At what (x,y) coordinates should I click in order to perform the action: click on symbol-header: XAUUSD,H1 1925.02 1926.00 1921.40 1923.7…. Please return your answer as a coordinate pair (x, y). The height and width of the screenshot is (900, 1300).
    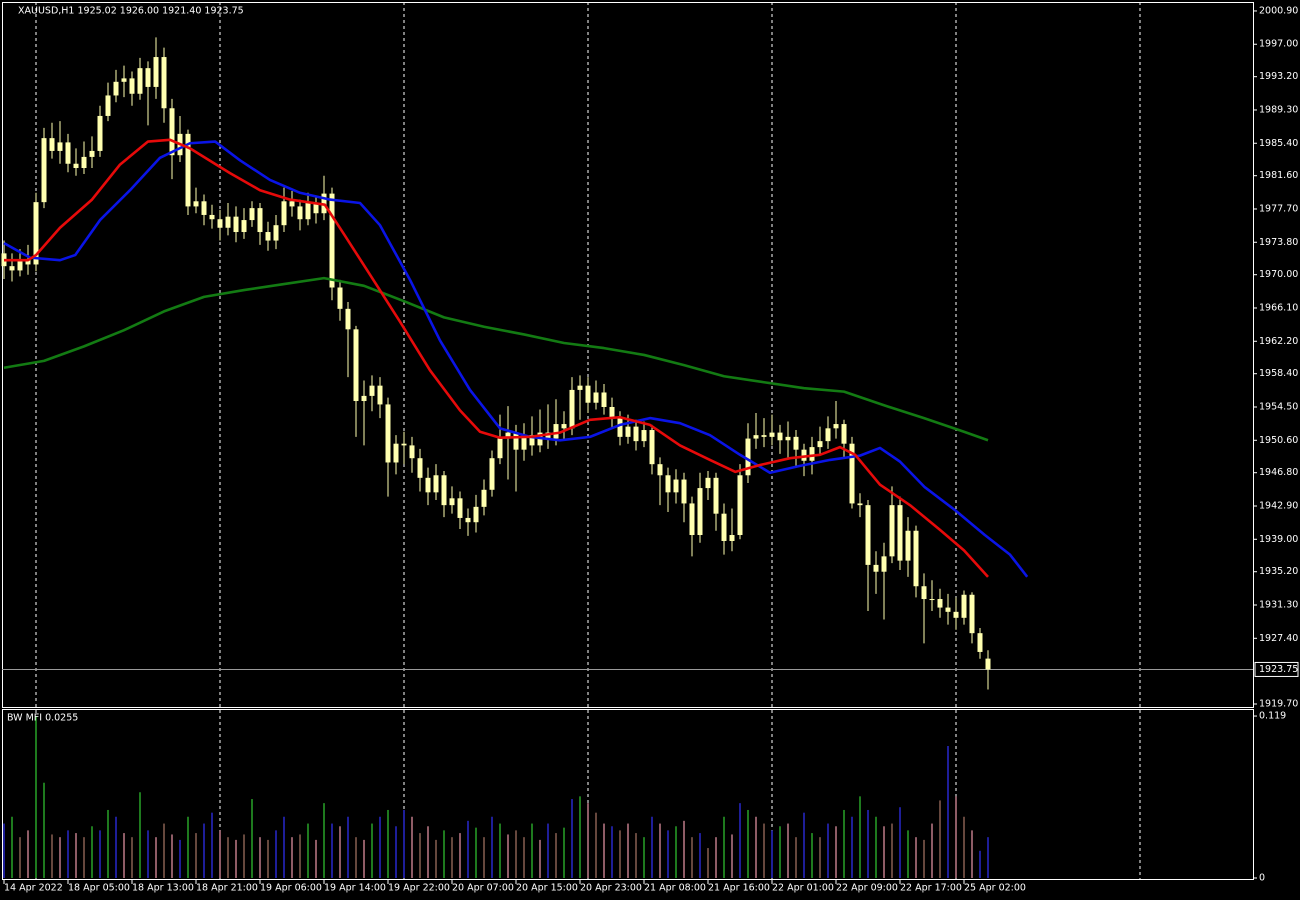
    Looking at the image, I should click on (131, 11).